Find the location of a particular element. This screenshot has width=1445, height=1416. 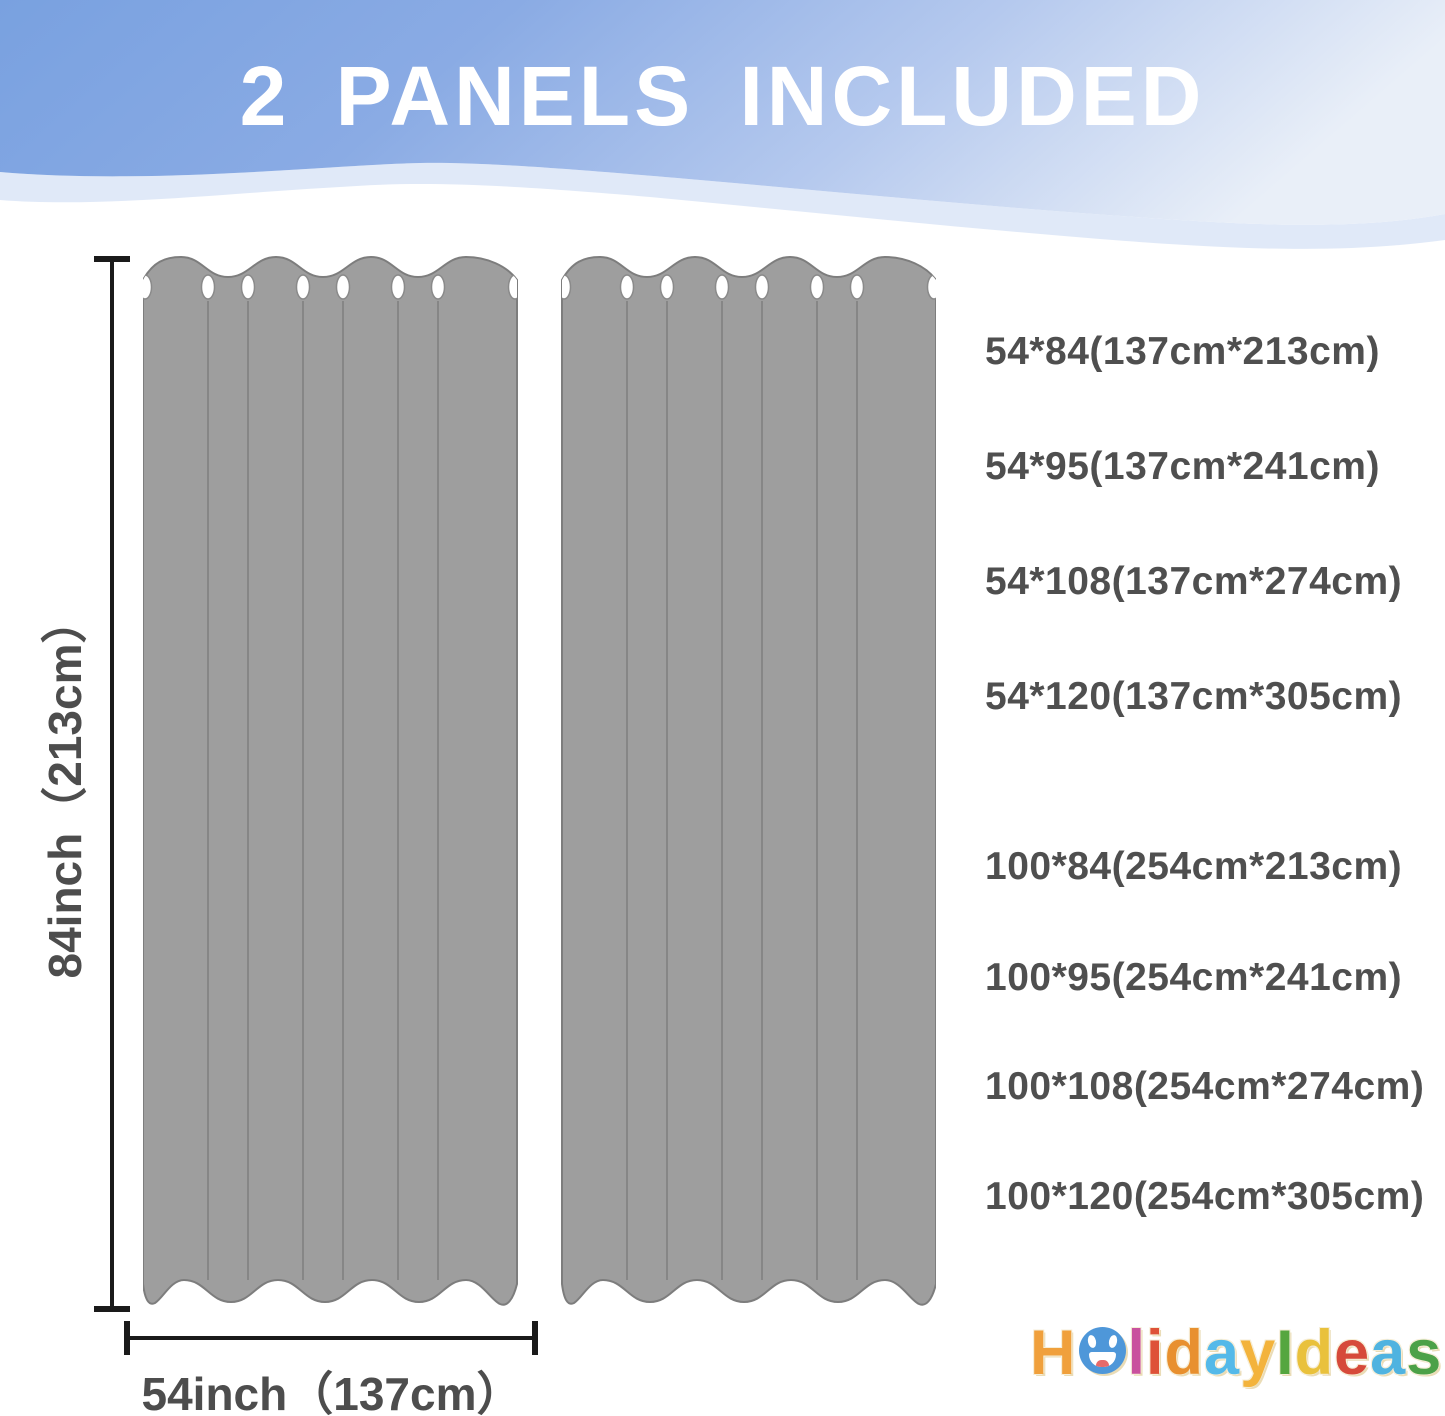

logo-letter: y is located at coordinates (1258, 1353).